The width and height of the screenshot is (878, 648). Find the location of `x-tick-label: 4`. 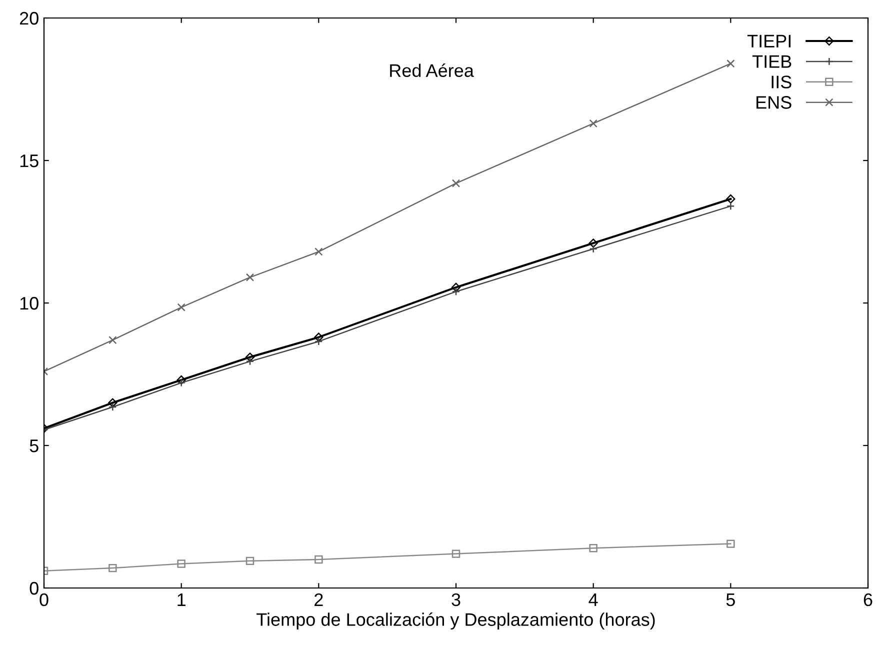

x-tick-label: 4 is located at coordinates (593, 600).